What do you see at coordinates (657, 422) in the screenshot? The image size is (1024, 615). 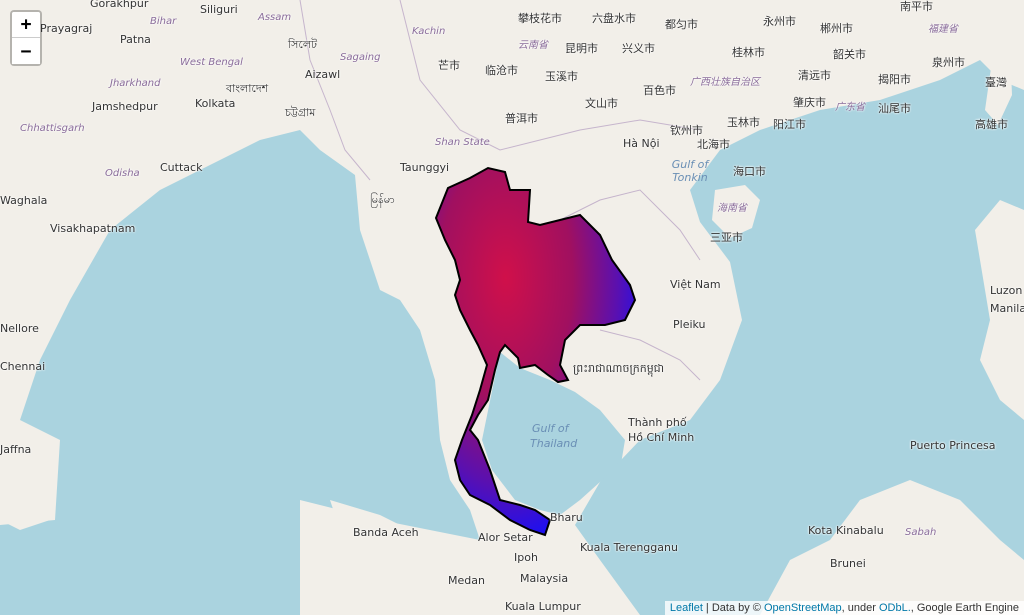 I see `place-label: Thành phố` at bounding box center [657, 422].